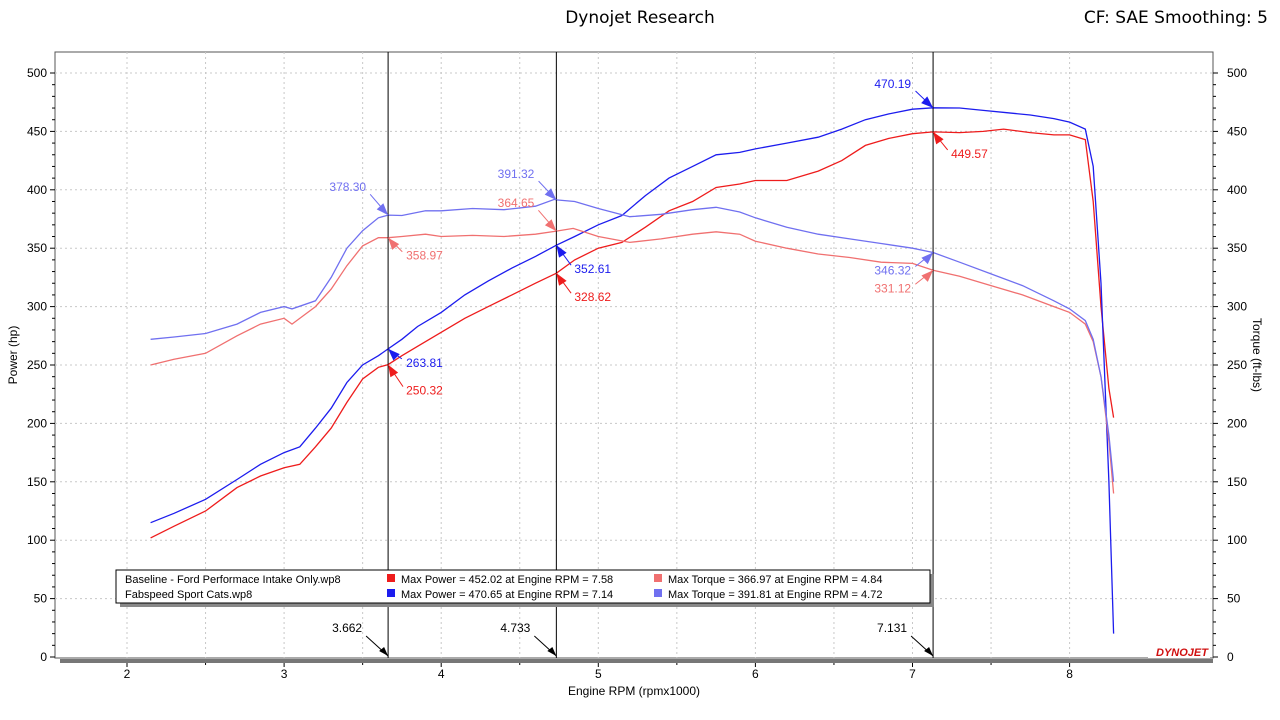  Describe the element at coordinates (41, 599) in the screenshot. I see `y-tick-label-left: 50` at that location.